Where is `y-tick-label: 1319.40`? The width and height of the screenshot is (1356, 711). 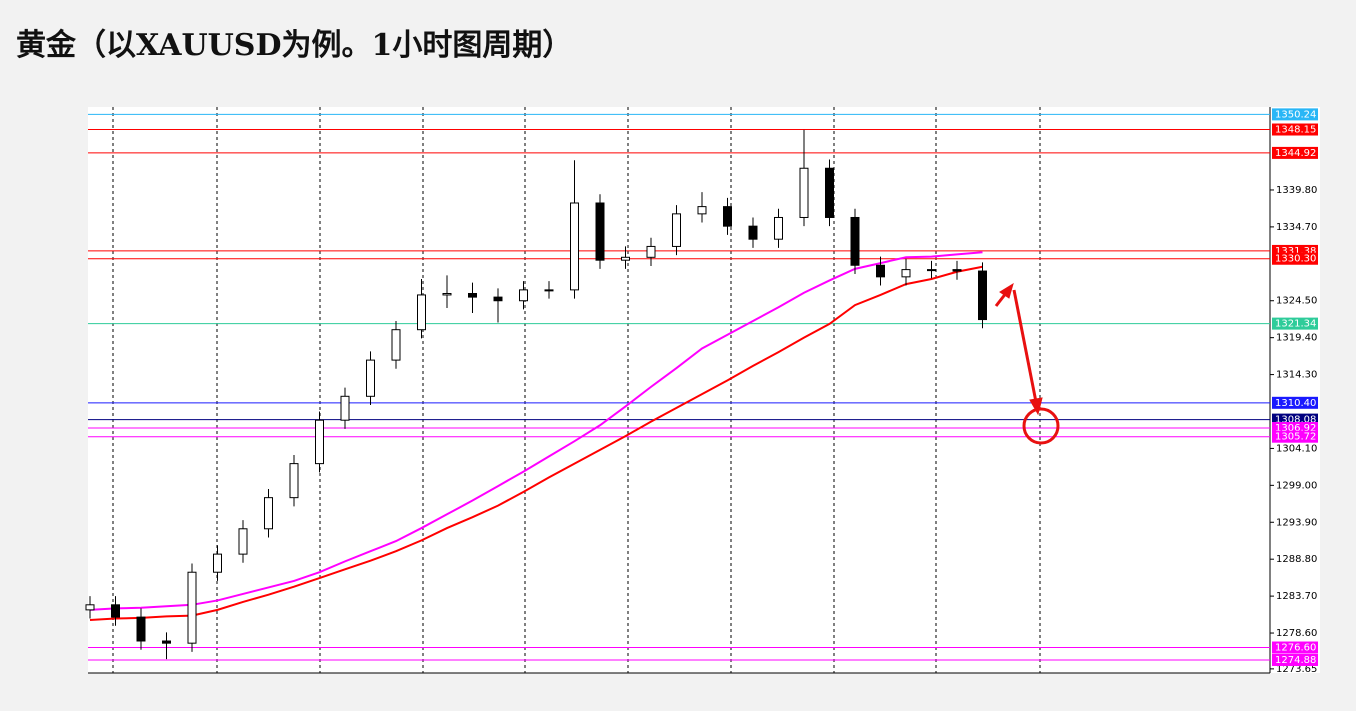 y-tick-label: 1319.40 is located at coordinates (1296, 338).